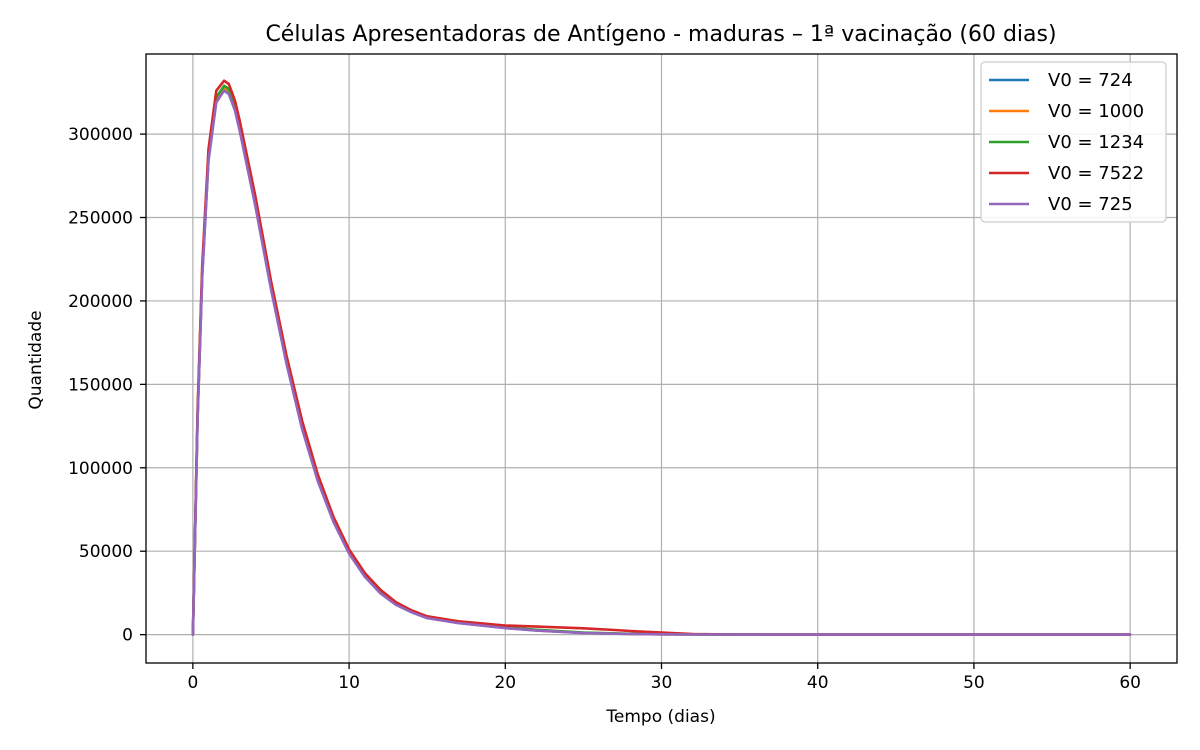 The height and width of the screenshot is (750, 1200). Describe the element at coordinates (1090, 204) in the screenshot. I see `legend-label: V0 = 725` at that location.